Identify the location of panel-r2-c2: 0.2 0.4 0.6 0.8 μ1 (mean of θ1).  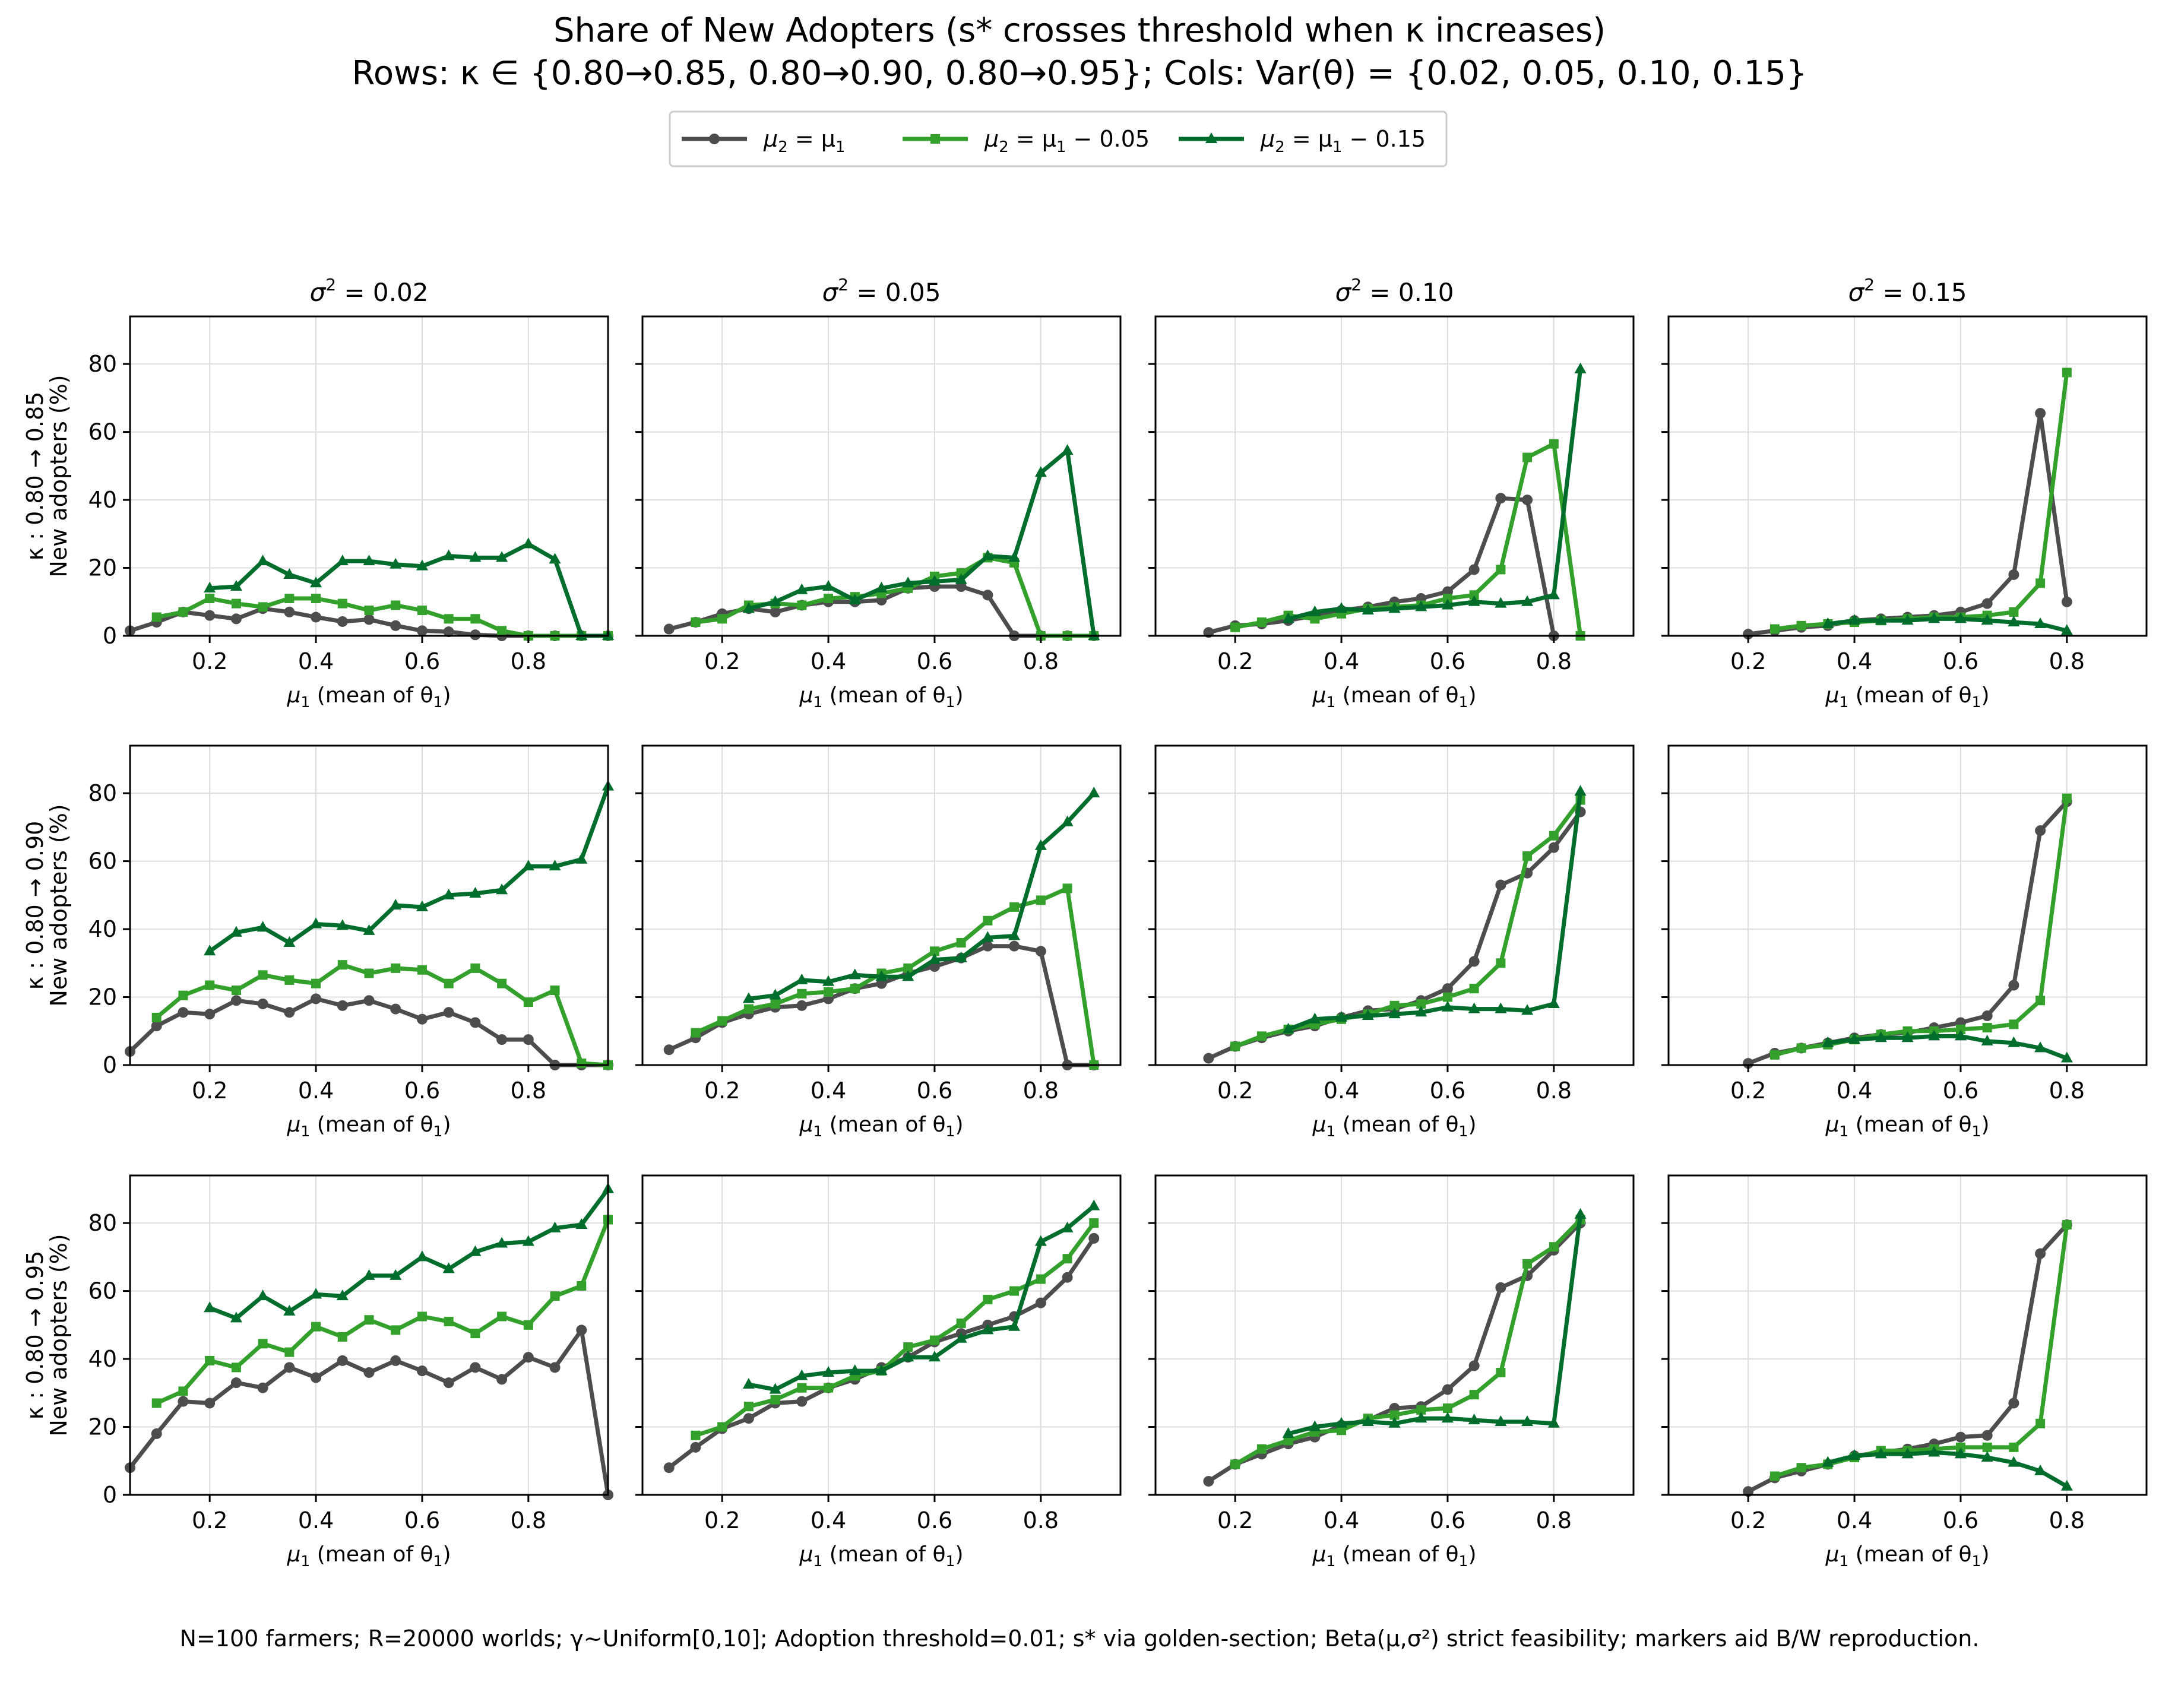
(878, 942).